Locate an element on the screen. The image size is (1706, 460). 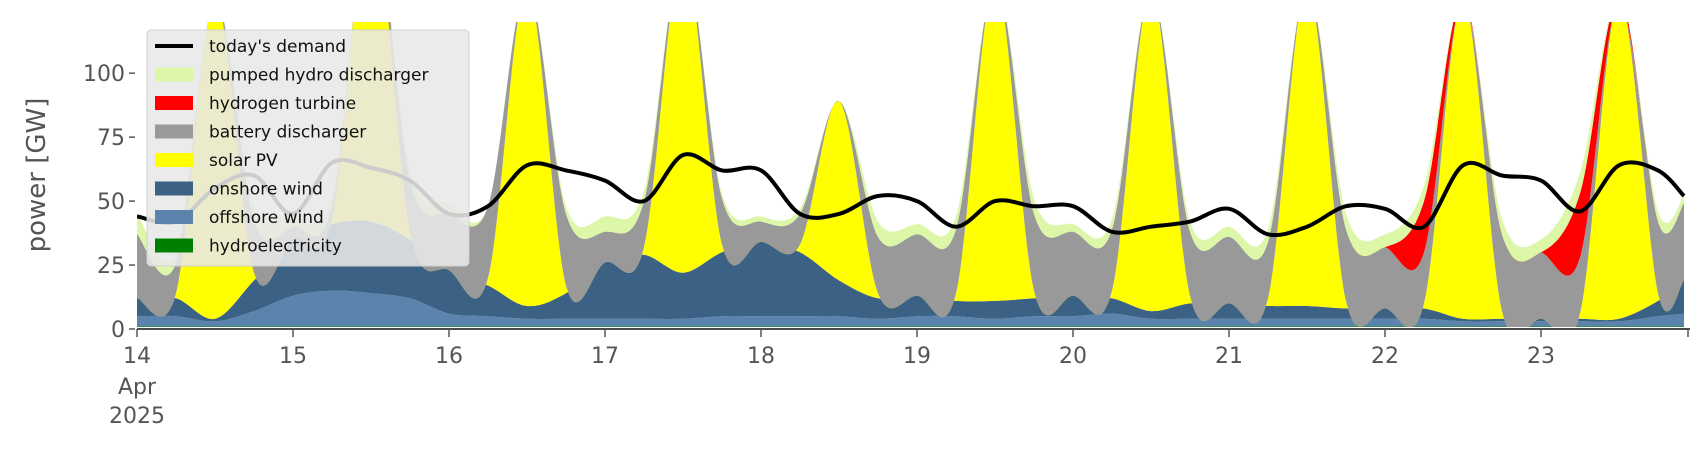
y-tick-label: 25 is located at coordinates (111, 266).